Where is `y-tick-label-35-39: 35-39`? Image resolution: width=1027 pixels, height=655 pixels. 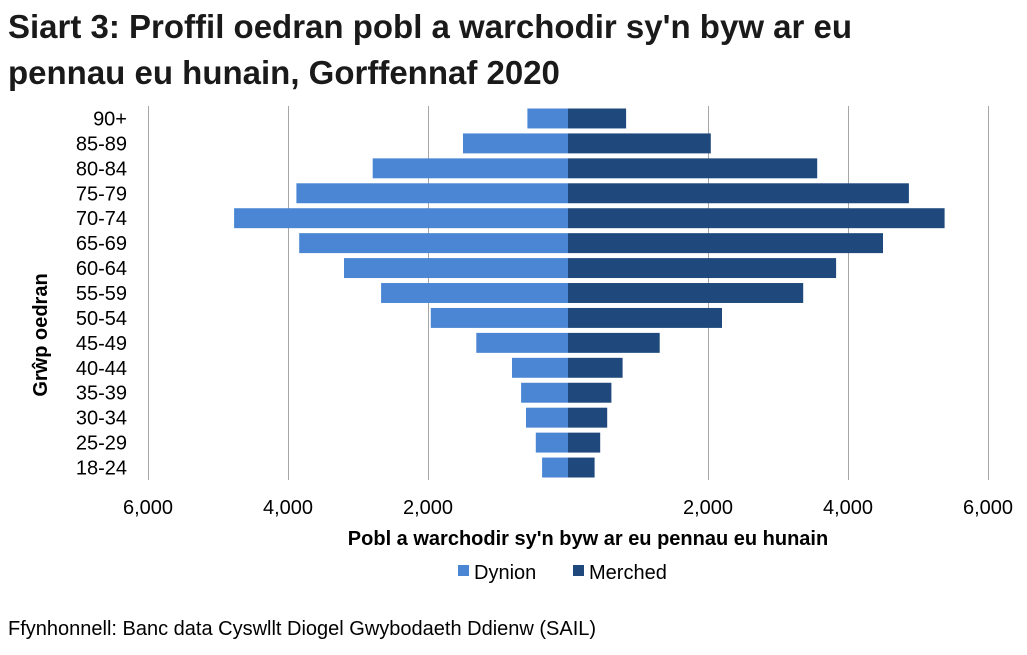 y-tick-label-35-39: 35-39 is located at coordinates (101, 394).